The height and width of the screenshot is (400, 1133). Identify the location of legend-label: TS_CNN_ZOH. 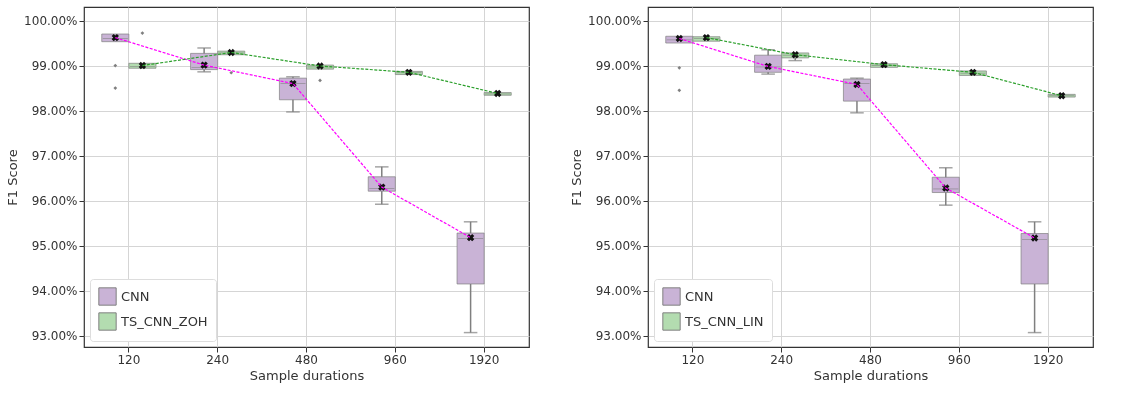
(164, 321).